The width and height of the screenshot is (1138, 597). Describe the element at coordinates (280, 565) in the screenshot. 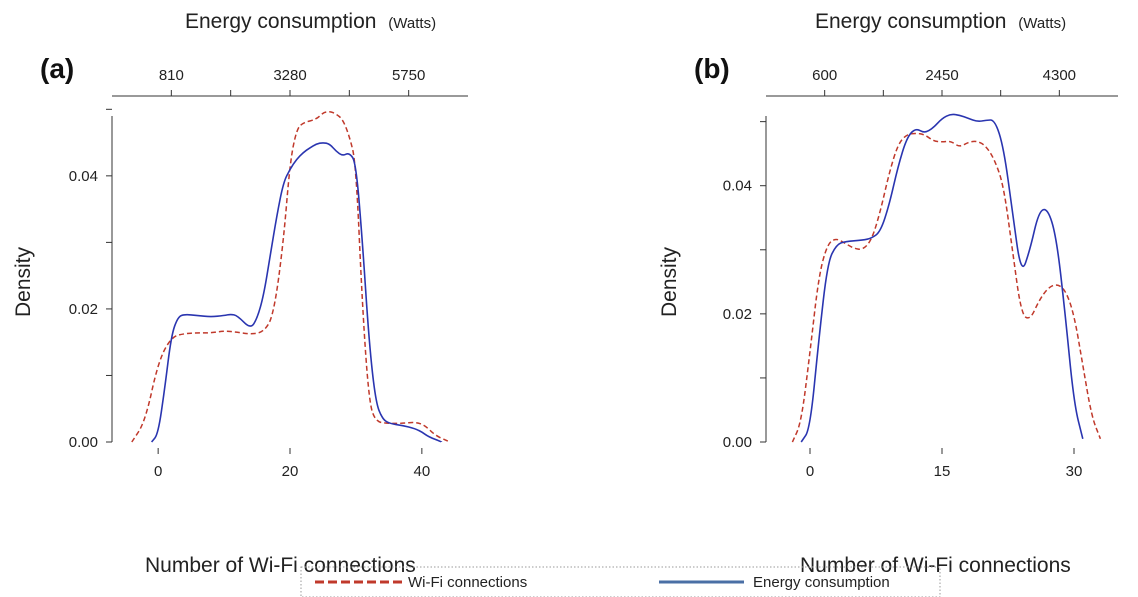

I see `panel-a-x-axis-title: Number of Wi-Fi connections` at that location.